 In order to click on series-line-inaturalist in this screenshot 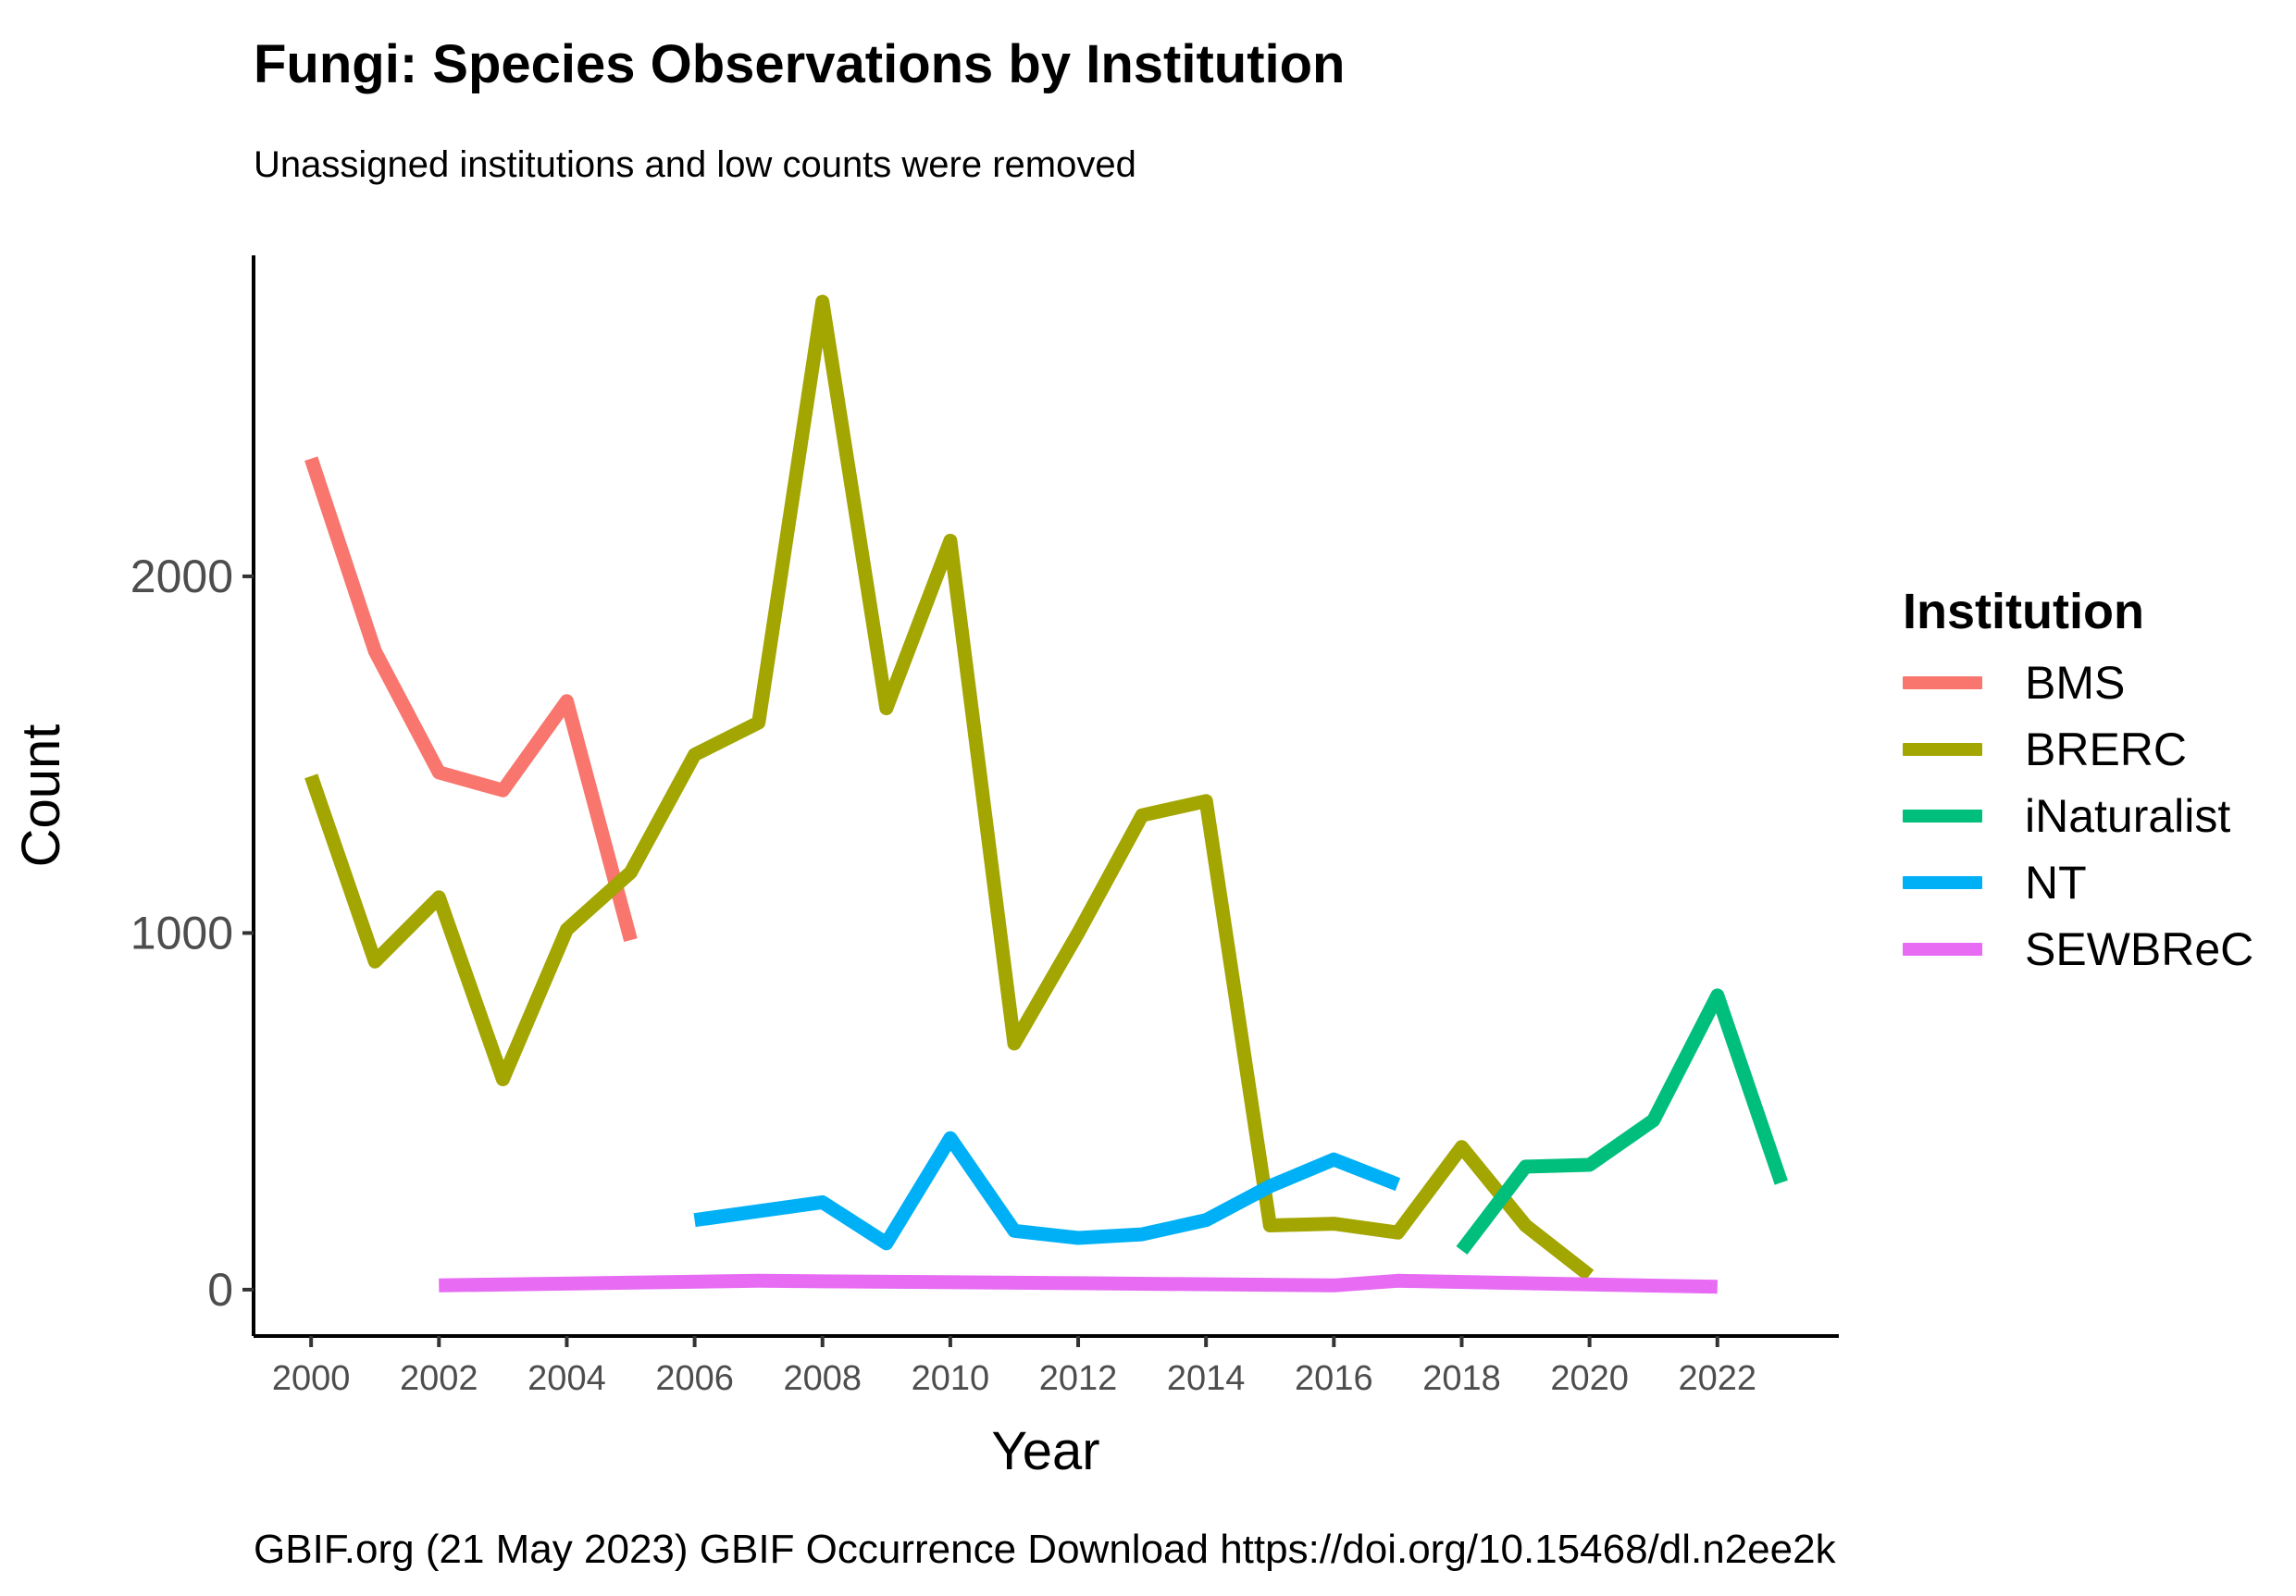, I will do `click(1622, 1122)`.